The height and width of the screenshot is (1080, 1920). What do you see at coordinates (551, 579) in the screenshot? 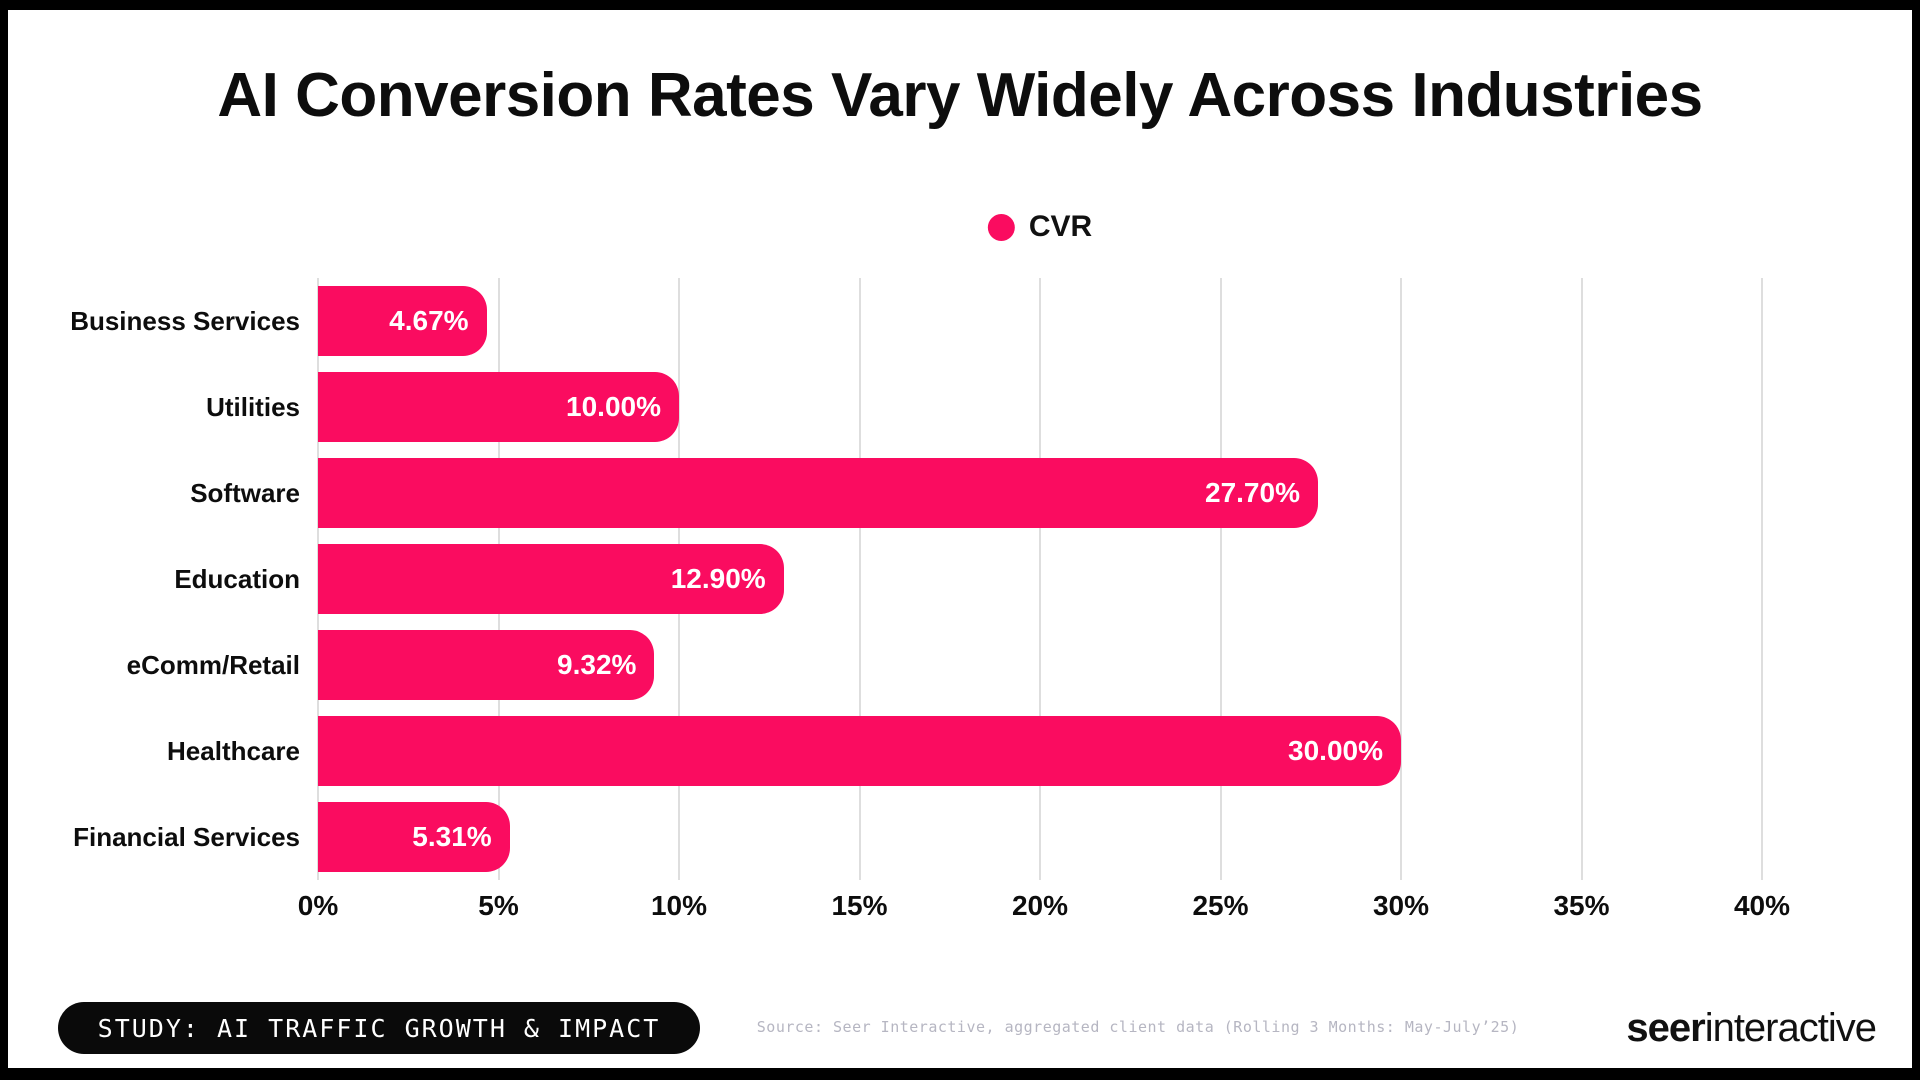
I see `cvr-bar: 12.90%` at bounding box center [551, 579].